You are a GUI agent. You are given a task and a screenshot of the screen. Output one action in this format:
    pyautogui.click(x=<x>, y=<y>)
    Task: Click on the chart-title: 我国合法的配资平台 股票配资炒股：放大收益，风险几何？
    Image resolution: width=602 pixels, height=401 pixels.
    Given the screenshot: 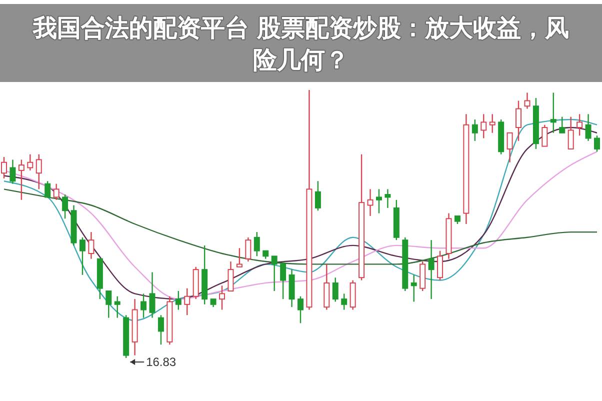 What is the action you would take?
    pyautogui.click(x=301, y=44)
    